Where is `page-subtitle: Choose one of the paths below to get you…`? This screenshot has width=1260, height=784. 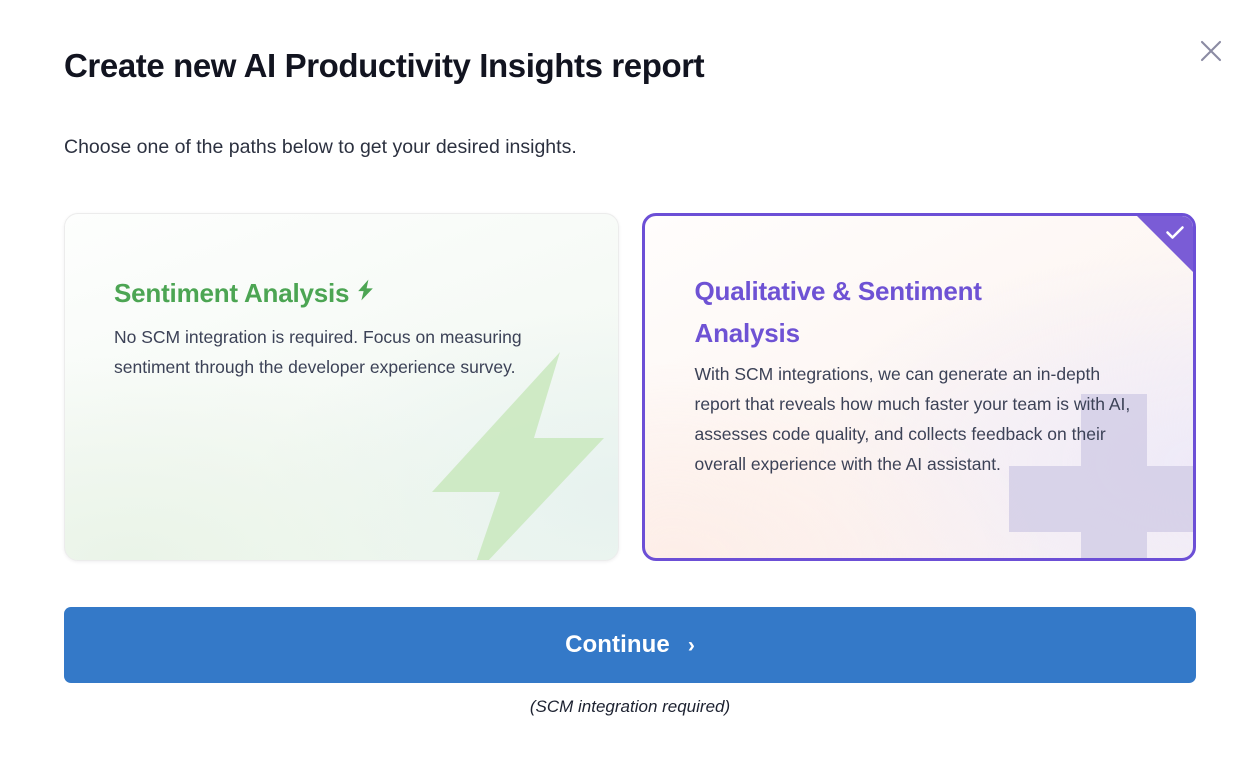
page-subtitle: Choose one of the paths below to get you… is located at coordinates (320, 147).